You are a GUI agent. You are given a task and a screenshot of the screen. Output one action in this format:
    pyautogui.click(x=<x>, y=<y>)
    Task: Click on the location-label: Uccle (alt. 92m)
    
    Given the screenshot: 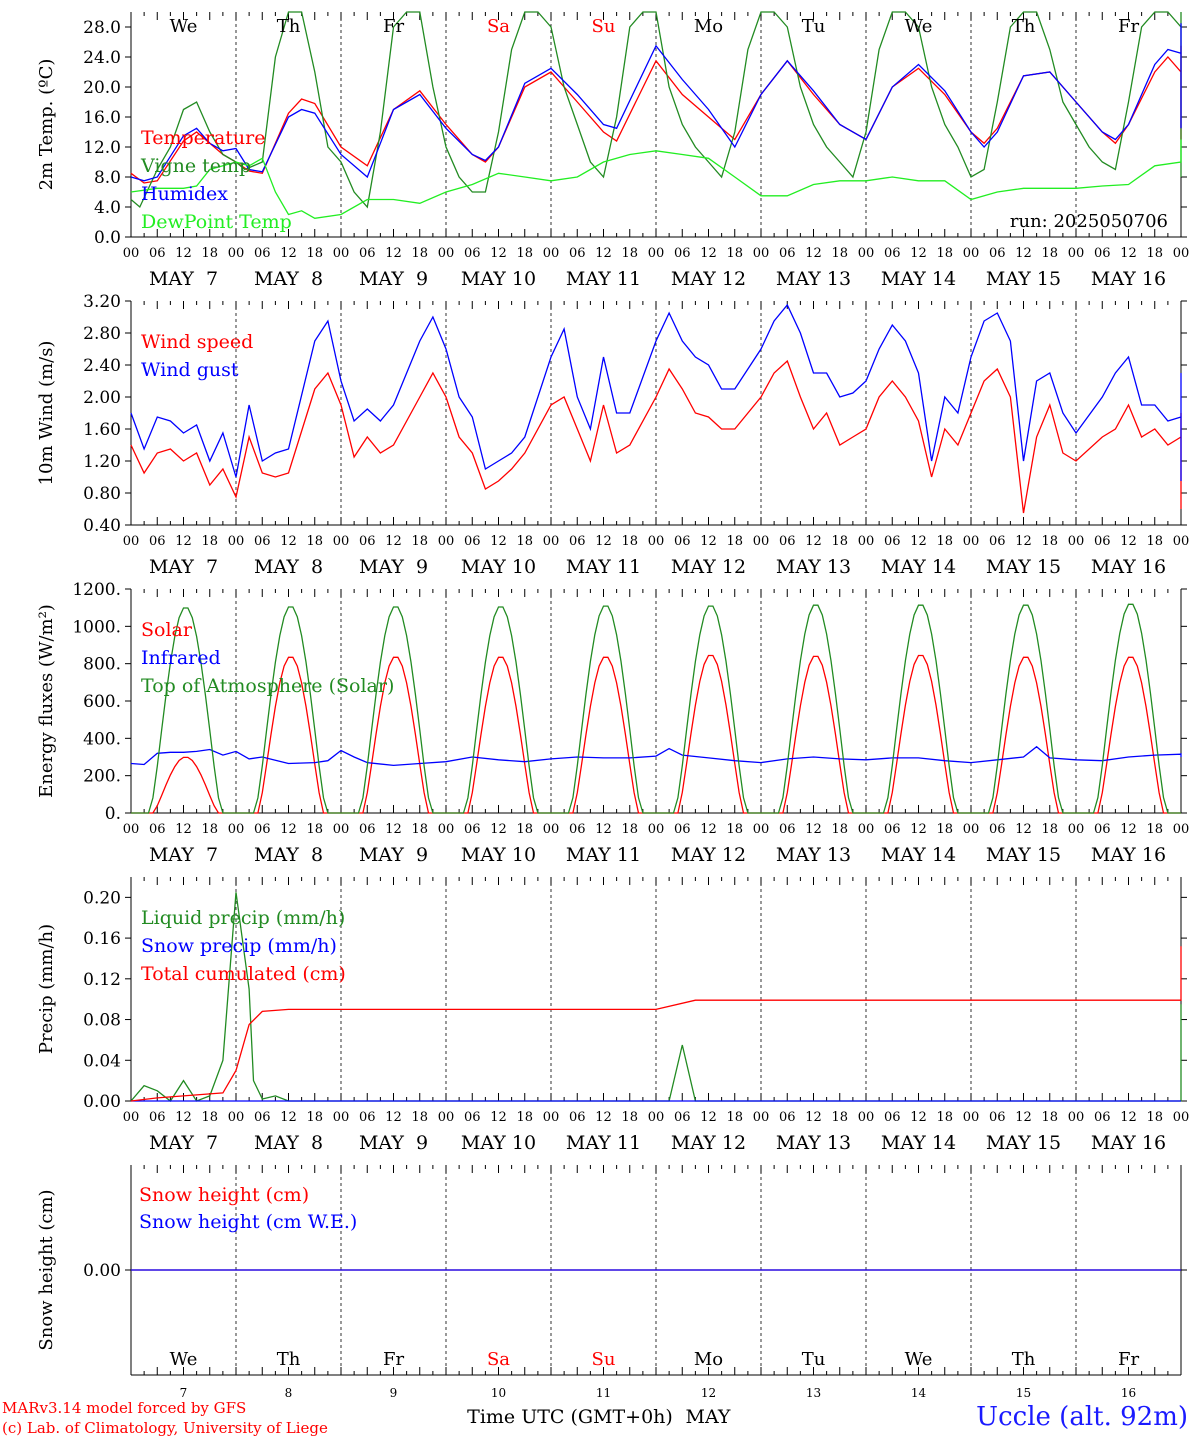 What is the action you would take?
    pyautogui.click(x=1082, y=1417)
    